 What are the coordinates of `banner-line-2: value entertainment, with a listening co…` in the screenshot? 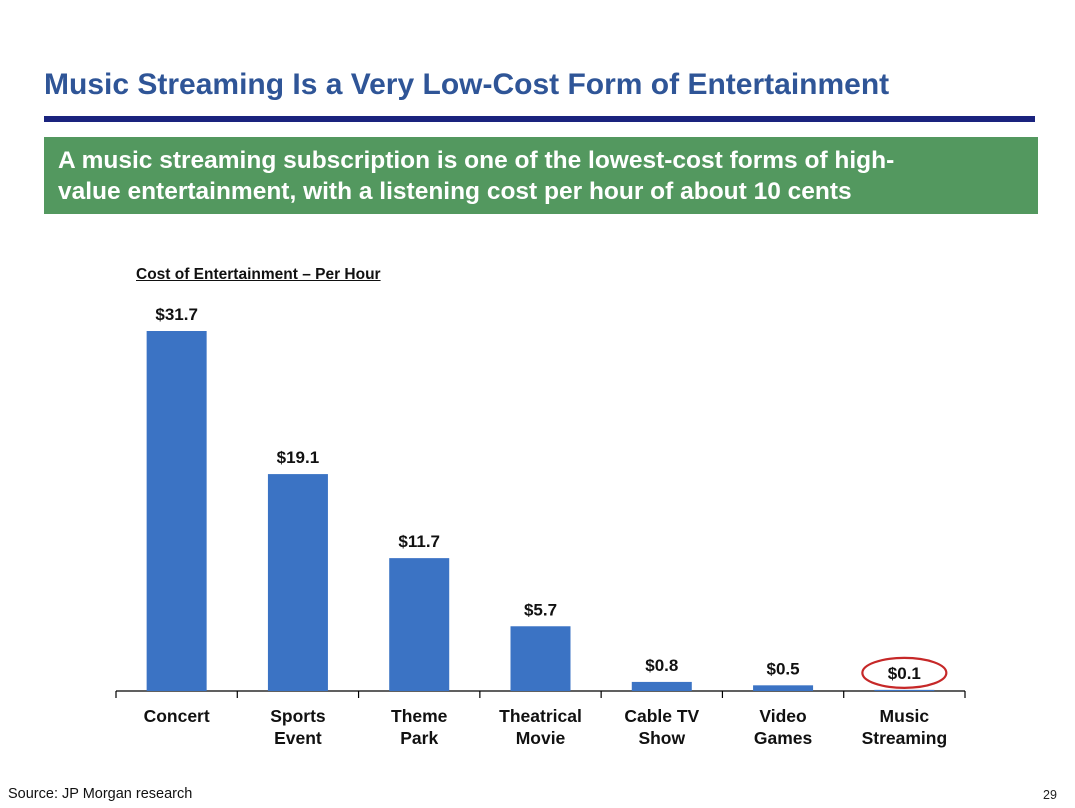 It's located at (455, 191).